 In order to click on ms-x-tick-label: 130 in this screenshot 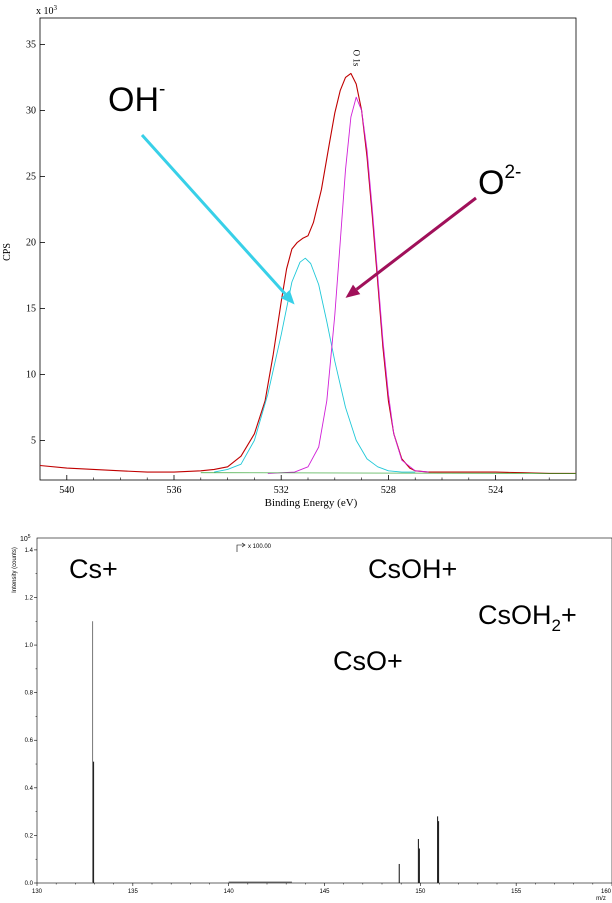, I will do `click(37, 892)`.